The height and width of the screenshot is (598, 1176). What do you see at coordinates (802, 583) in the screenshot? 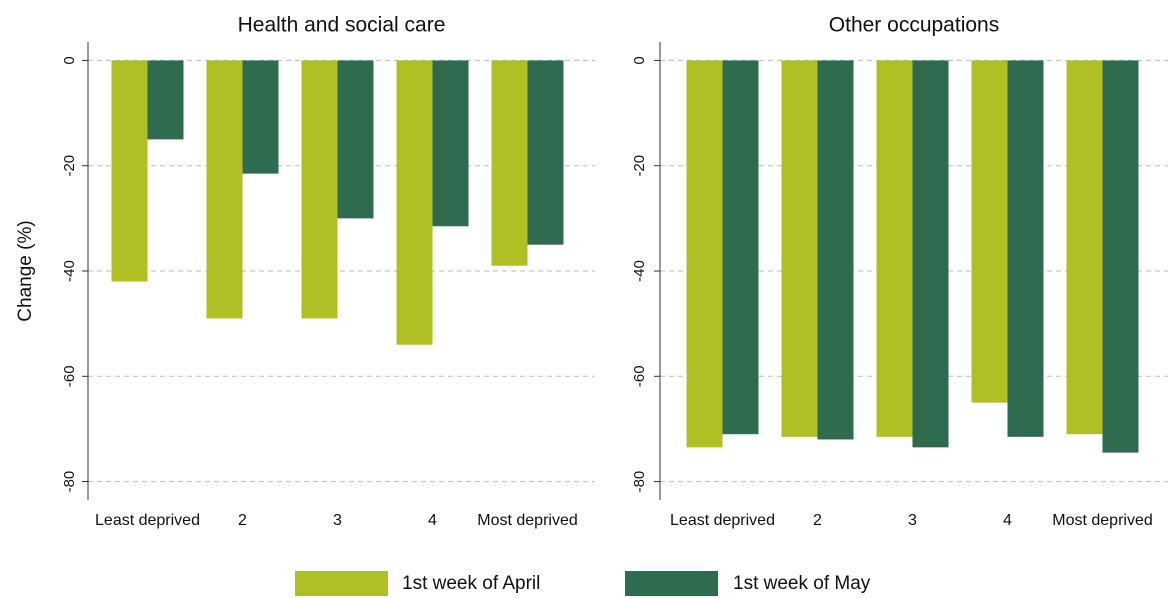
I see `legend-label: 1st week of May` at bounding box center [802, 583].